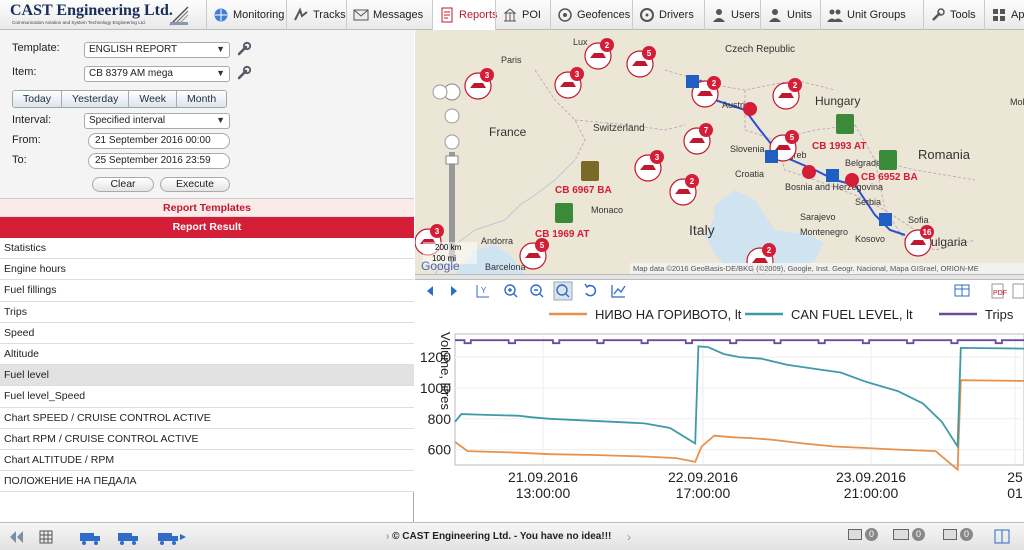  Describe the element at coordinates (207, 376) in the screenshot. I see `result-item: Fuel level` at that location.